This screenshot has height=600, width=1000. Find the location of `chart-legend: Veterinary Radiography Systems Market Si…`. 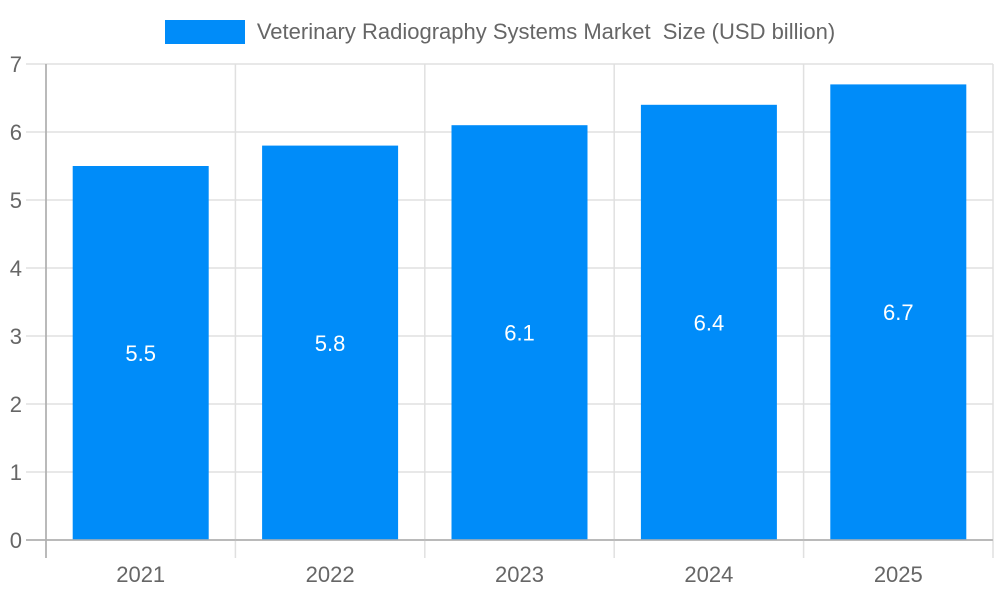

chart-legend: Veterinary Radiography Systems Market Si… is located at coordinates (500, 32).